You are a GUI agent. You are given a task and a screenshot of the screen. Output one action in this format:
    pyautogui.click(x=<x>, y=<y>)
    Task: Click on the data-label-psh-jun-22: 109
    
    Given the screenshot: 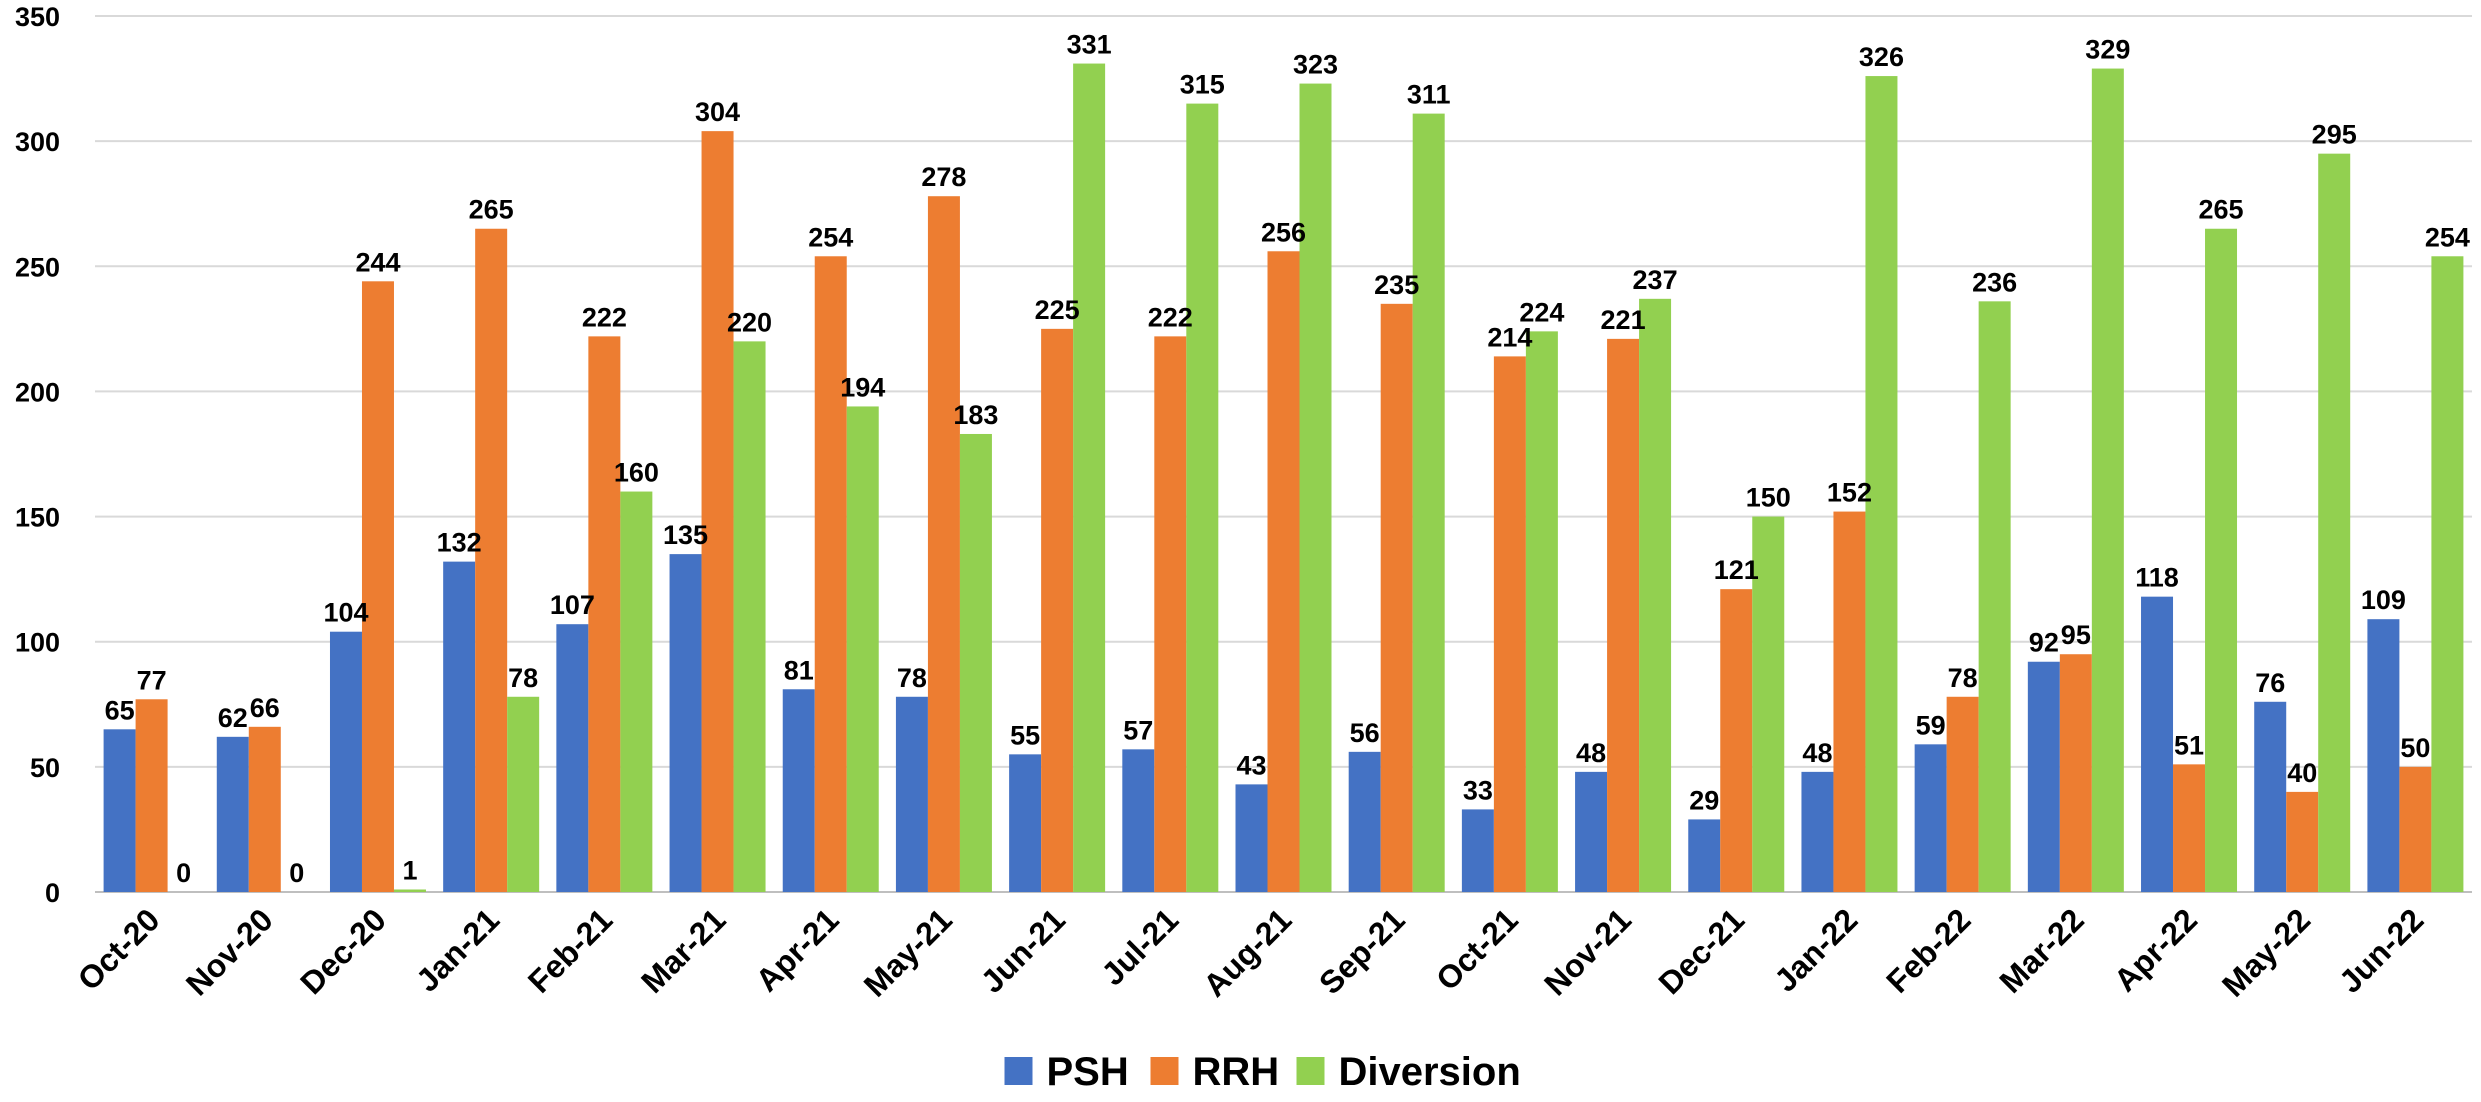 What is the action you would take?
    pyautogui.click(x=2383, y=600)
    